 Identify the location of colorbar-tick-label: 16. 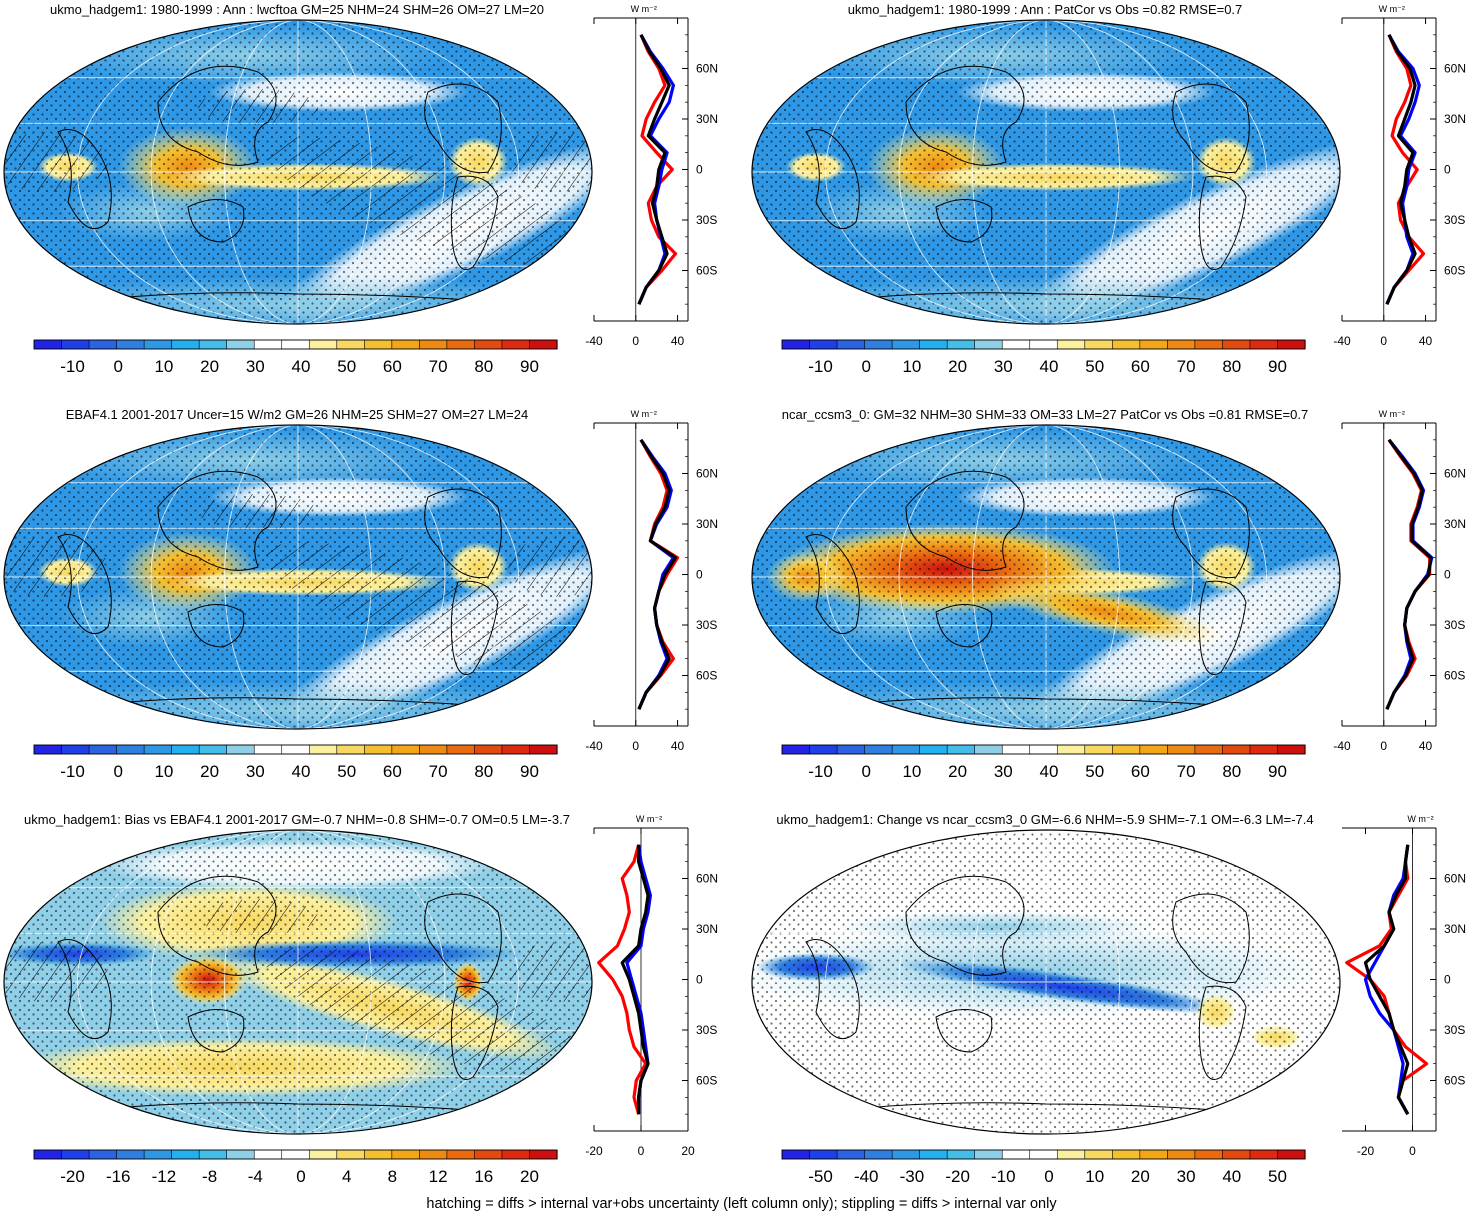
(483, 1176).